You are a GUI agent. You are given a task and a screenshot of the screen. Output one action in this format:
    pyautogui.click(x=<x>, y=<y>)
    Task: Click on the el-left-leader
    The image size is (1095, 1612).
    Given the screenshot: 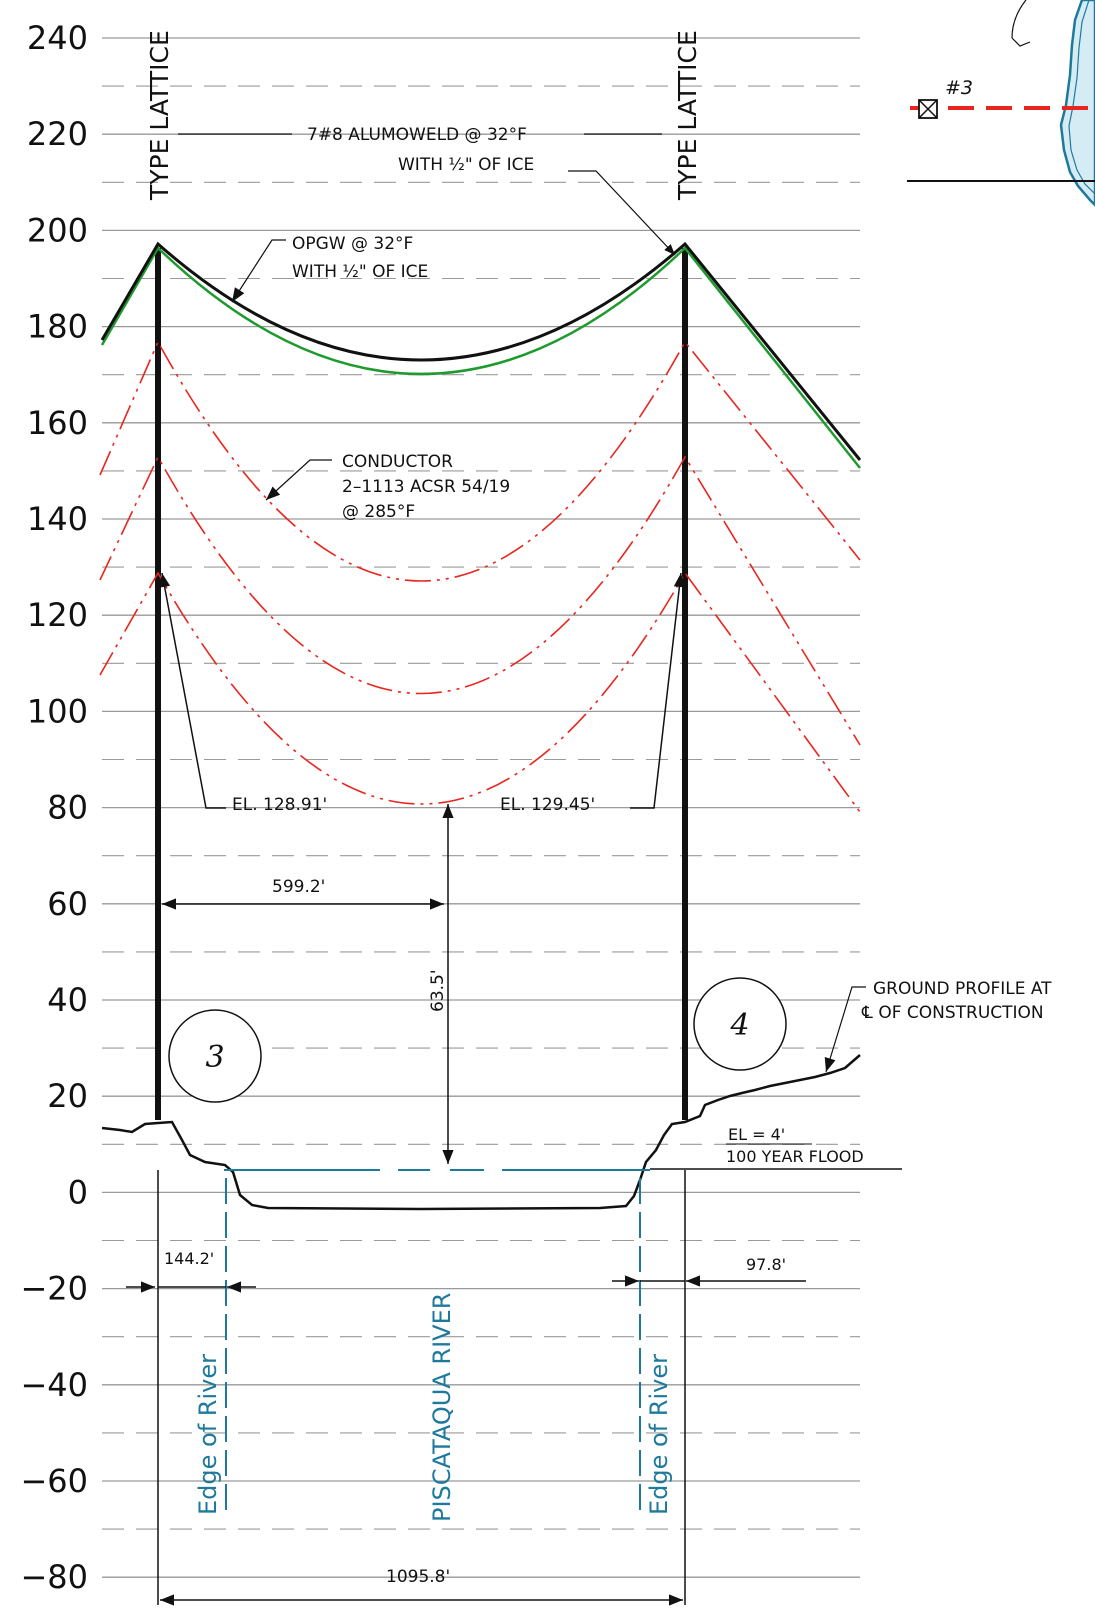 What is the action you would take?
    pyautogui.click(x=192, y=690)
    